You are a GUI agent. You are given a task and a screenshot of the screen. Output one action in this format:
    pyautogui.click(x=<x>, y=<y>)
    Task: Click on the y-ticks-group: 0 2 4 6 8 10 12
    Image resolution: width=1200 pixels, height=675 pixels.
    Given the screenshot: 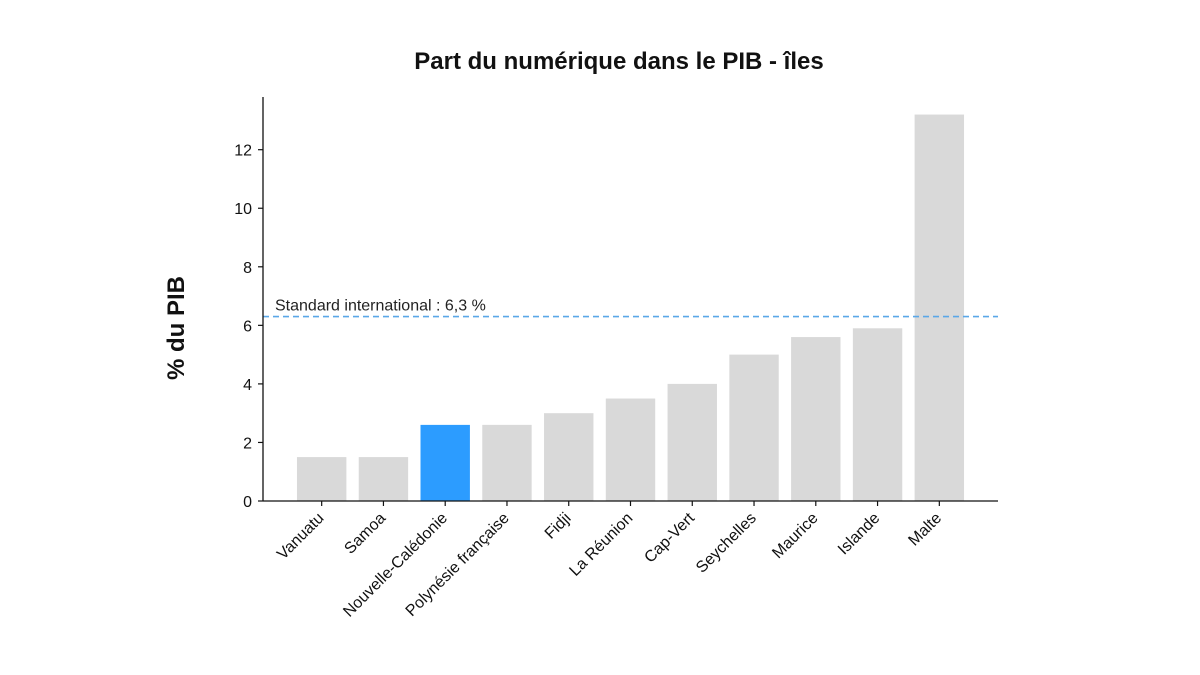 What is the action you would take?
    pyautogui.click(x=248, y=327)
    